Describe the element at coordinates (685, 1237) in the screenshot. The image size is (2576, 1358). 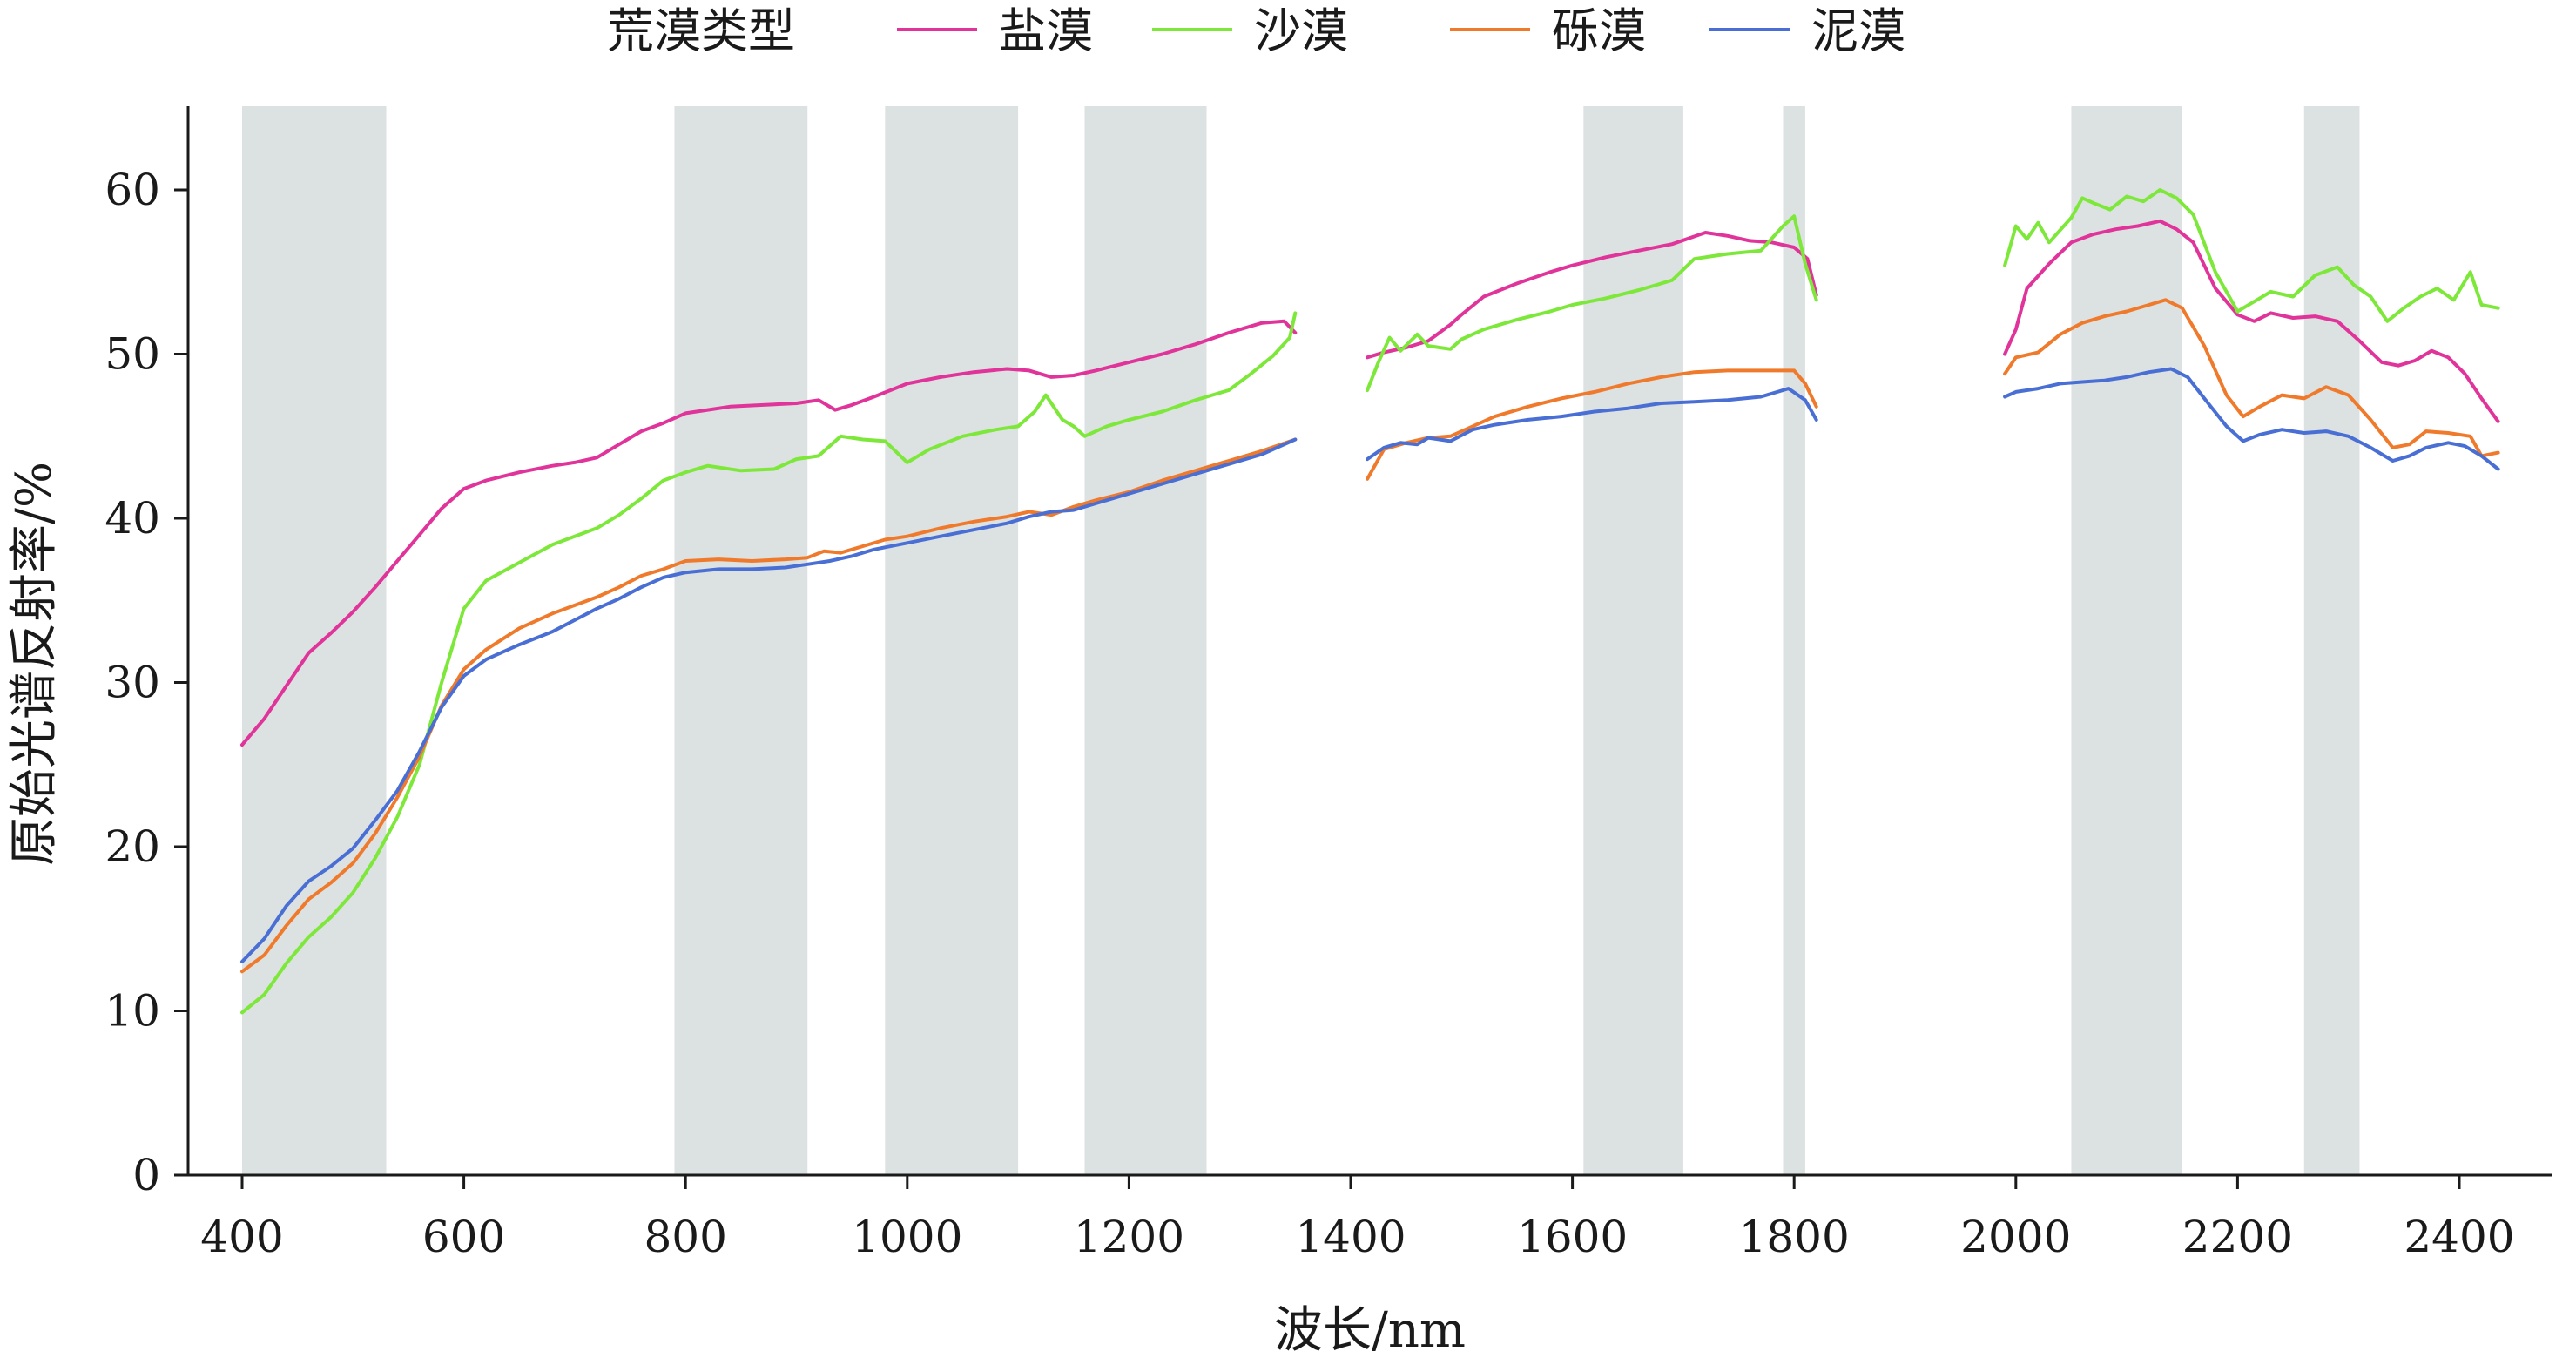
I see `x-tick-label: 800` at that location.